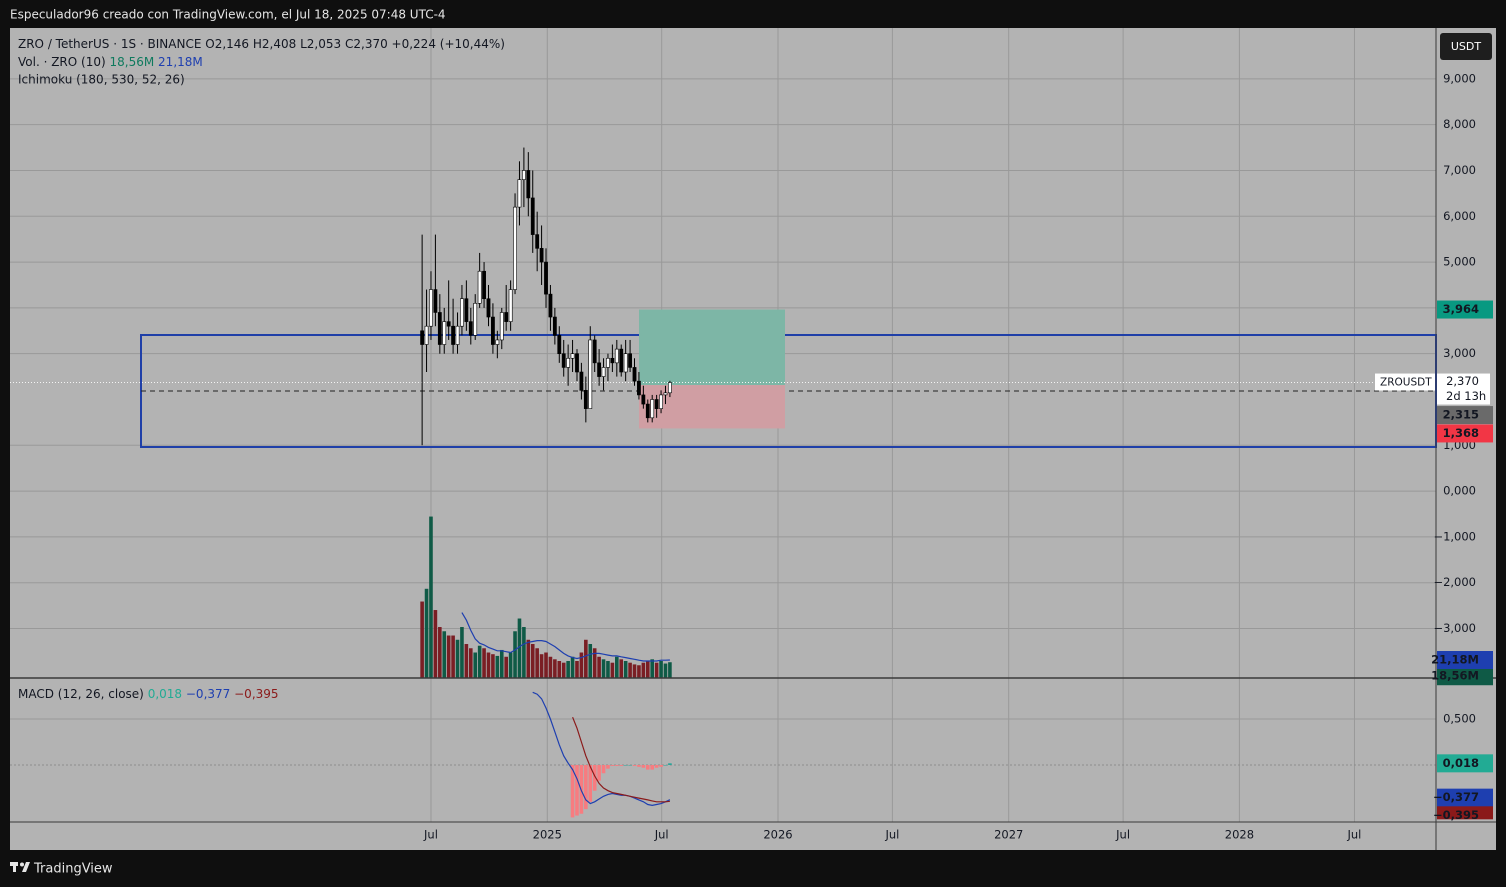 The height and width of the screenshot is (887, 1506). I want to click on macd-signal-badge: −0,395, so click(1456, 815).